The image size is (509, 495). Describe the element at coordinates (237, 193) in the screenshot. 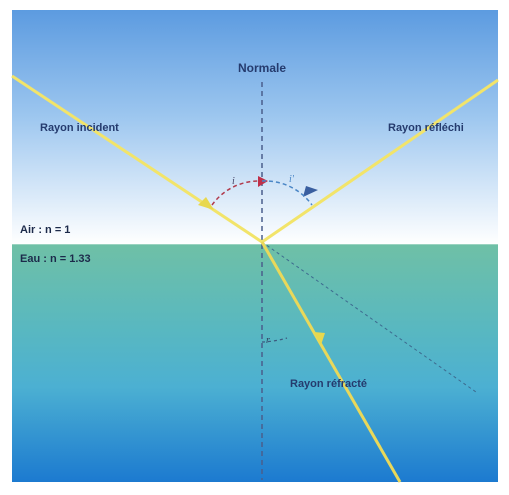

I see `angle-incidence-arc` at that location.